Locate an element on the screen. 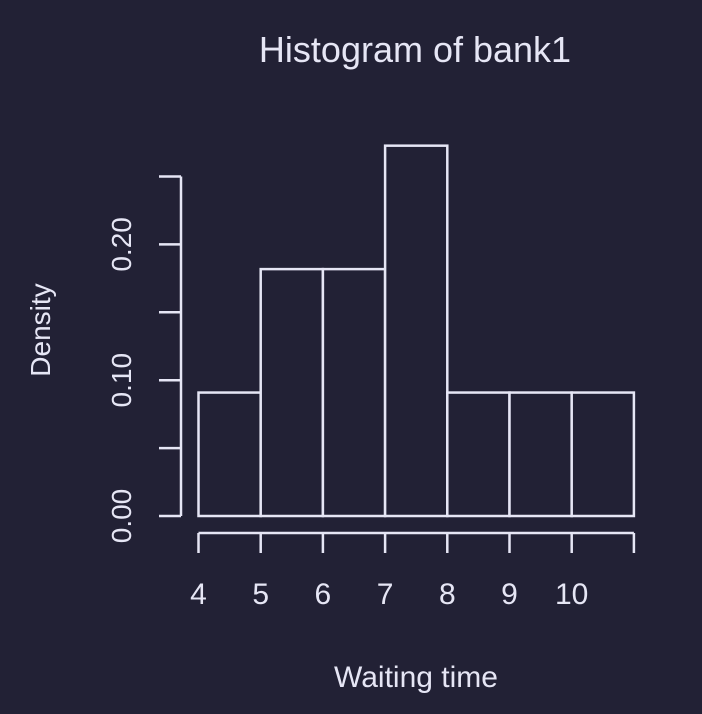 This screenshot has width=702, height=714. x-tick-label: 5 is located at coordinates (260, 594).